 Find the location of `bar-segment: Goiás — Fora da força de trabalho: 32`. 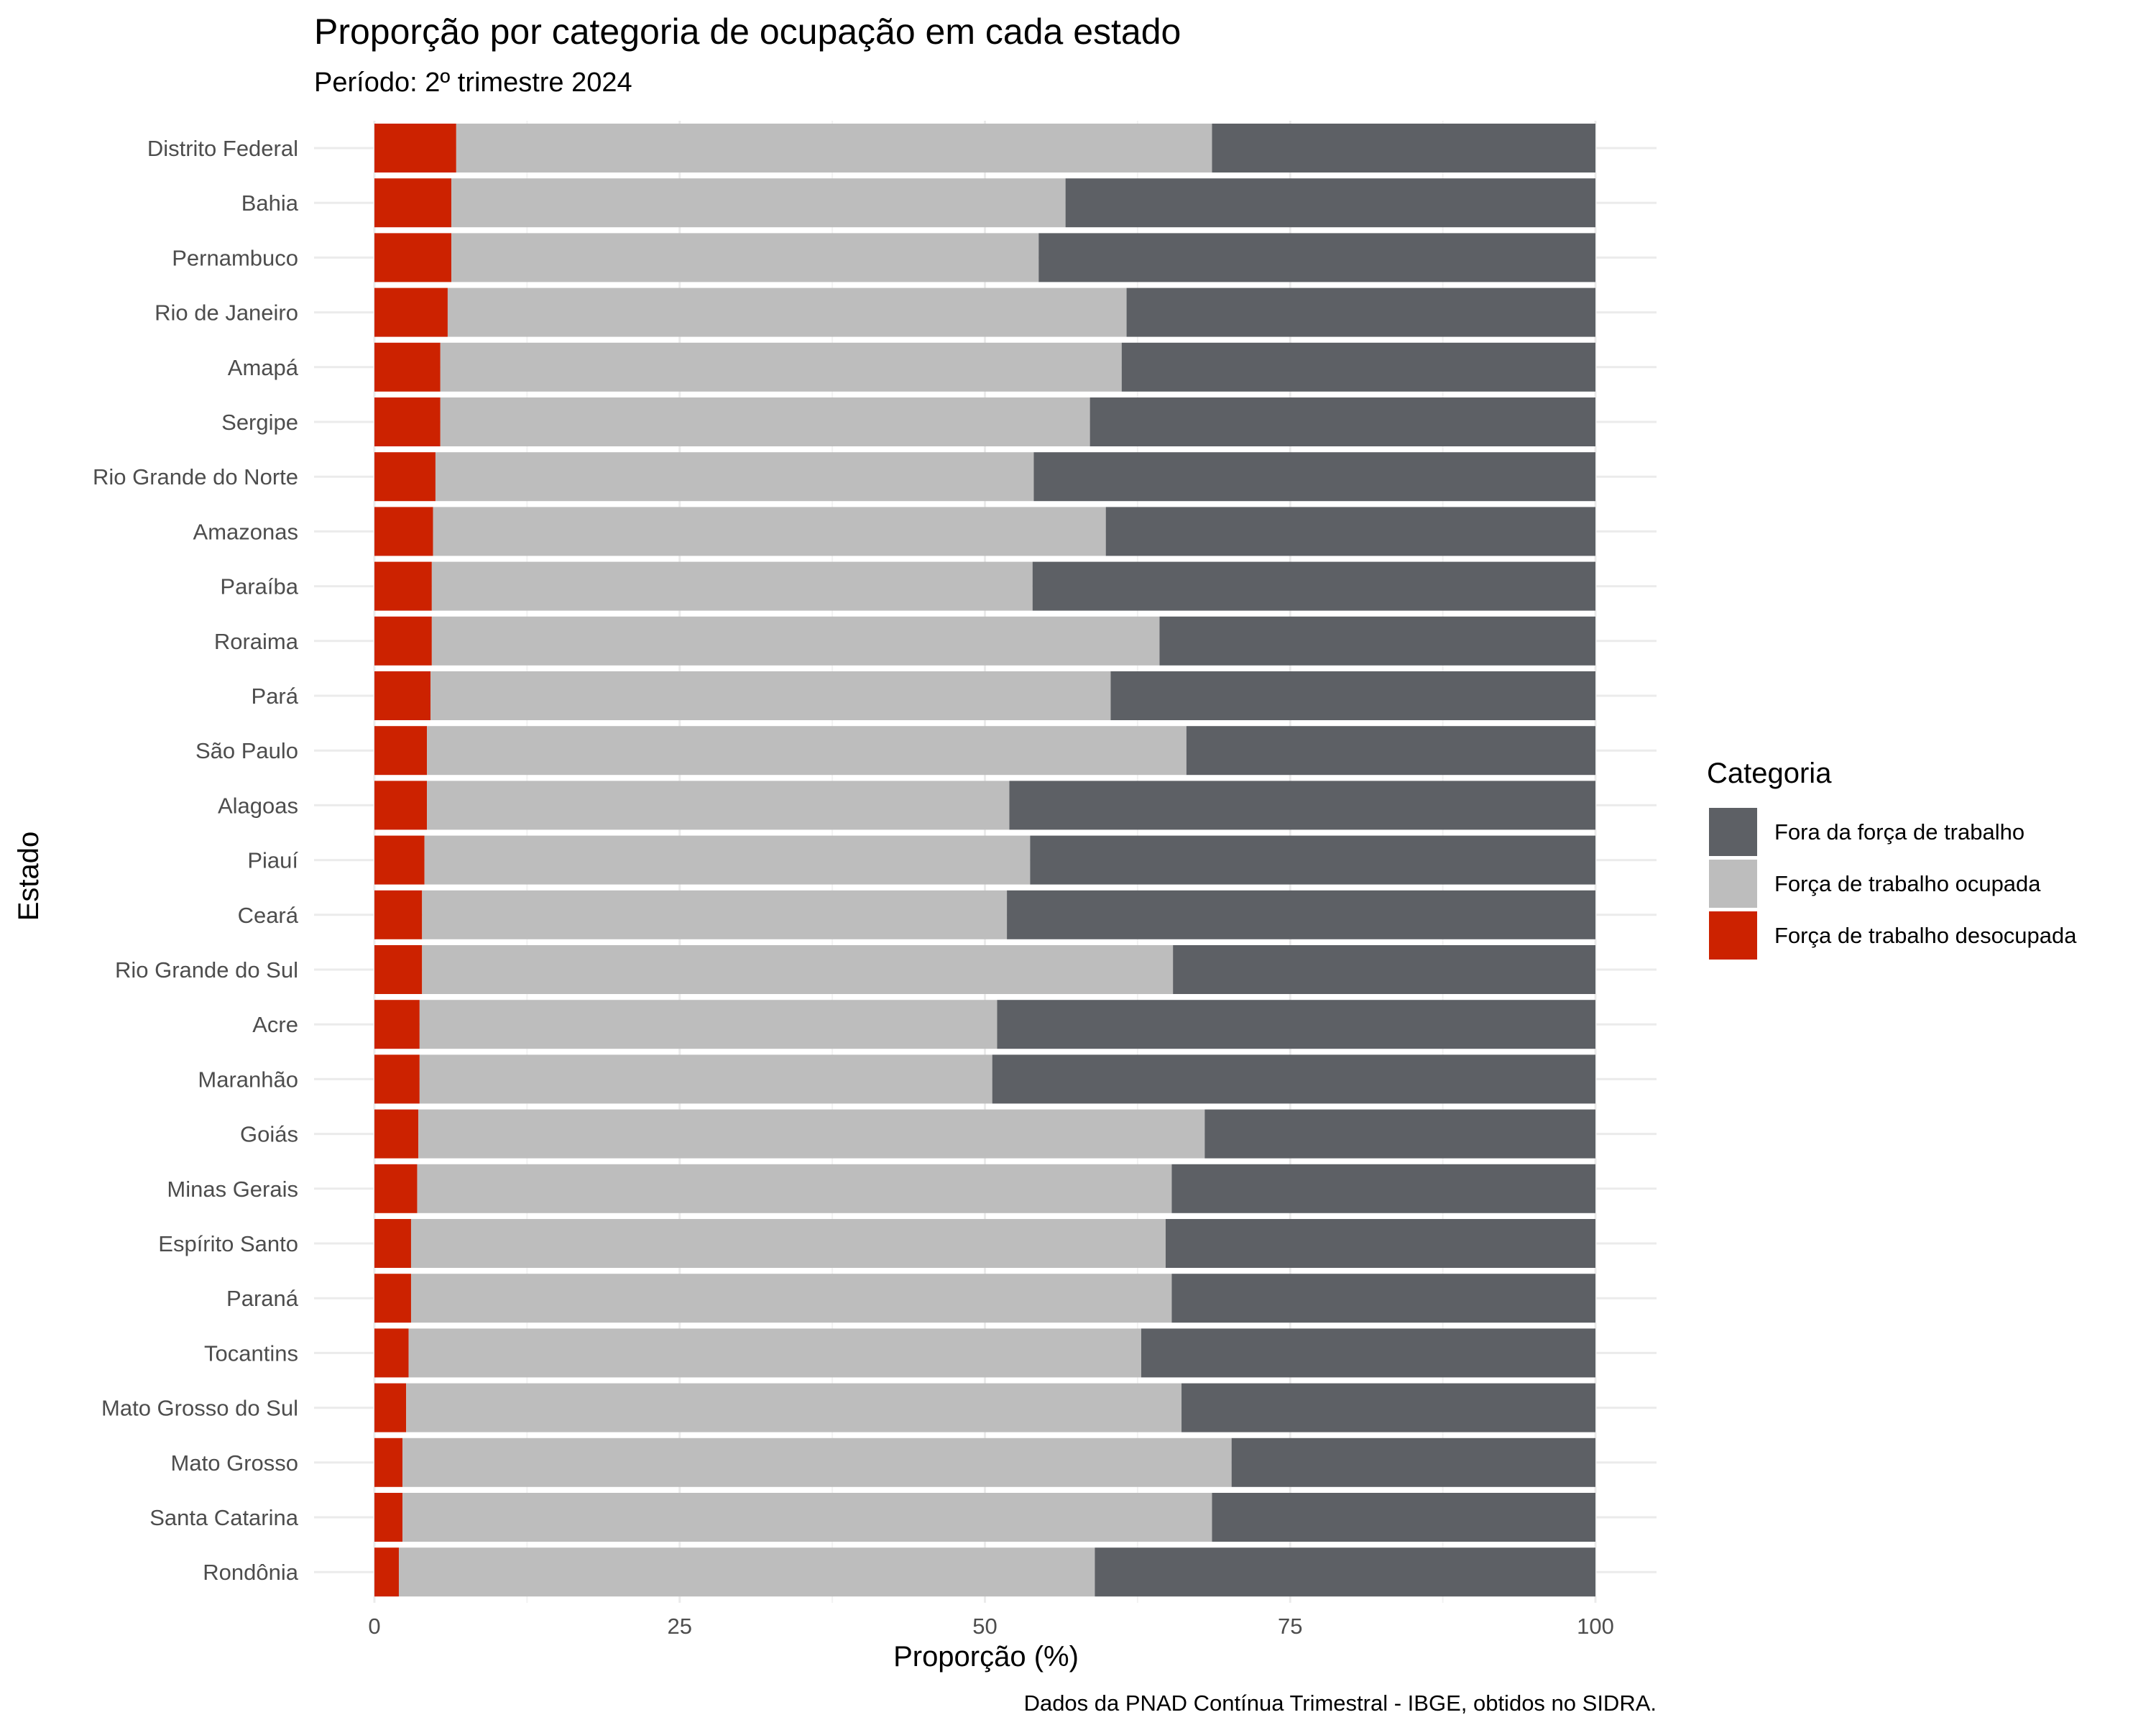

bar-segment: Goiás — Fora da força de trabalho: 32 is located at coordinates (1399, 1134).